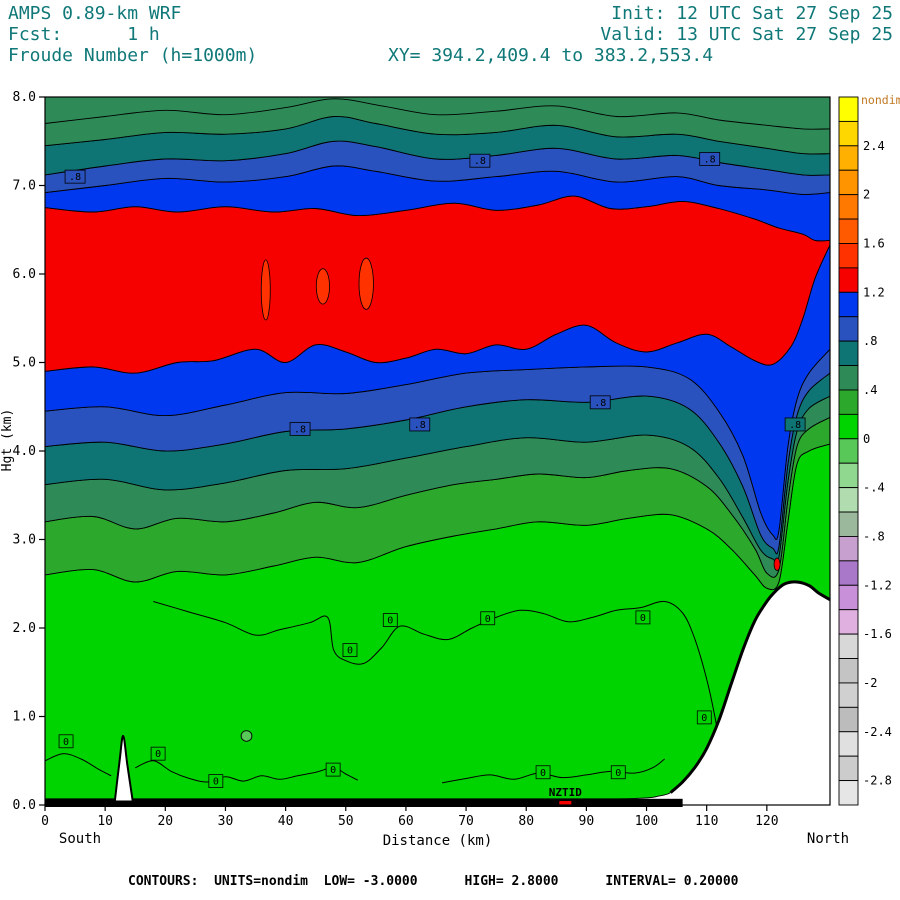  What do you see at coordinates (877, 732) in the screenshot?
I see `colorbar-tick-label: -2.4` at bounding box center [877, 732].